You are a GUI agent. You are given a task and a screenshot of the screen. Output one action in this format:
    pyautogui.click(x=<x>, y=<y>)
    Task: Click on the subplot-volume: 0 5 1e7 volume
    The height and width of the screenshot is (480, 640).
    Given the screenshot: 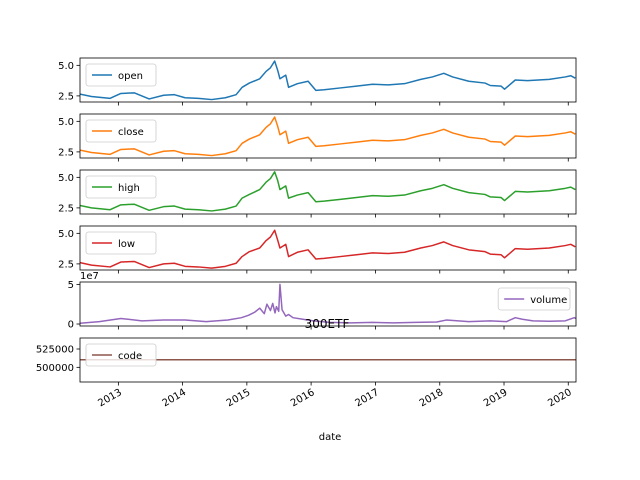 What is the action you would take?
    pyautogui.click(x=322, y=301)
    